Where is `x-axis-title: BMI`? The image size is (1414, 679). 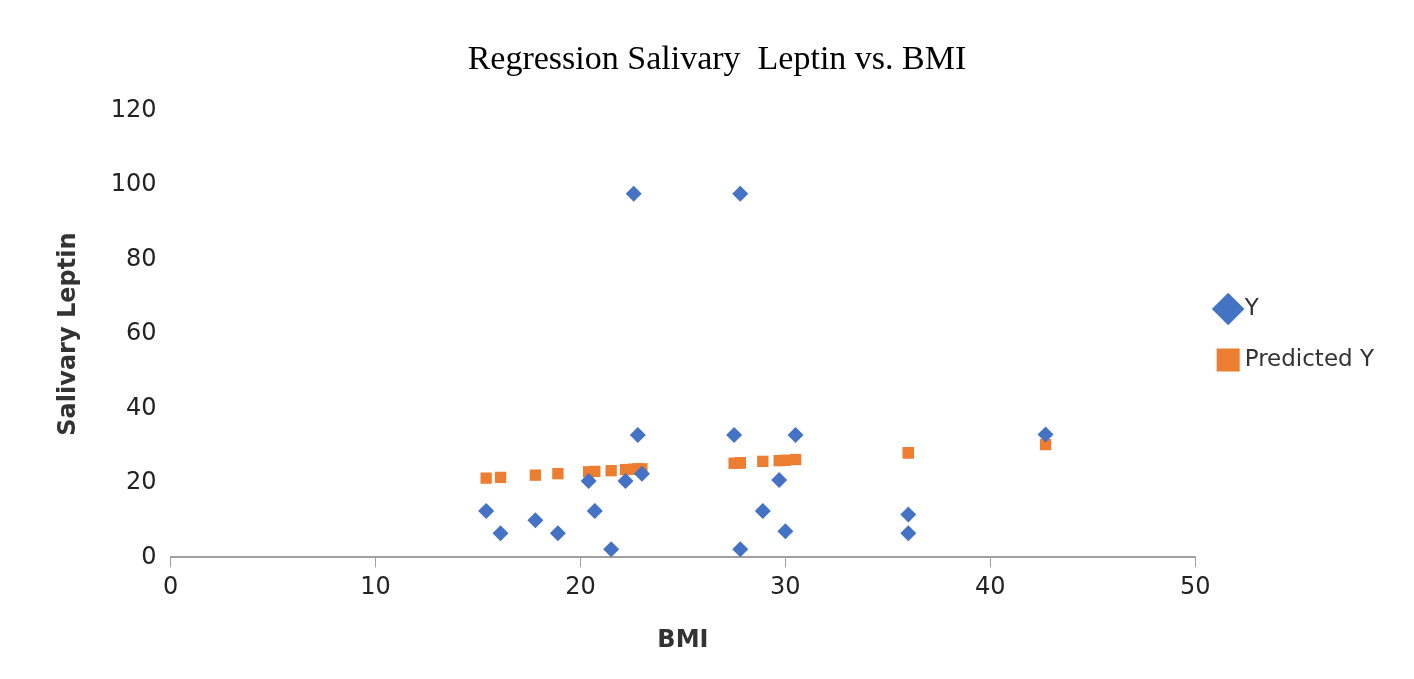 x-axis-title: BMI is located at coordinates (683, 638).